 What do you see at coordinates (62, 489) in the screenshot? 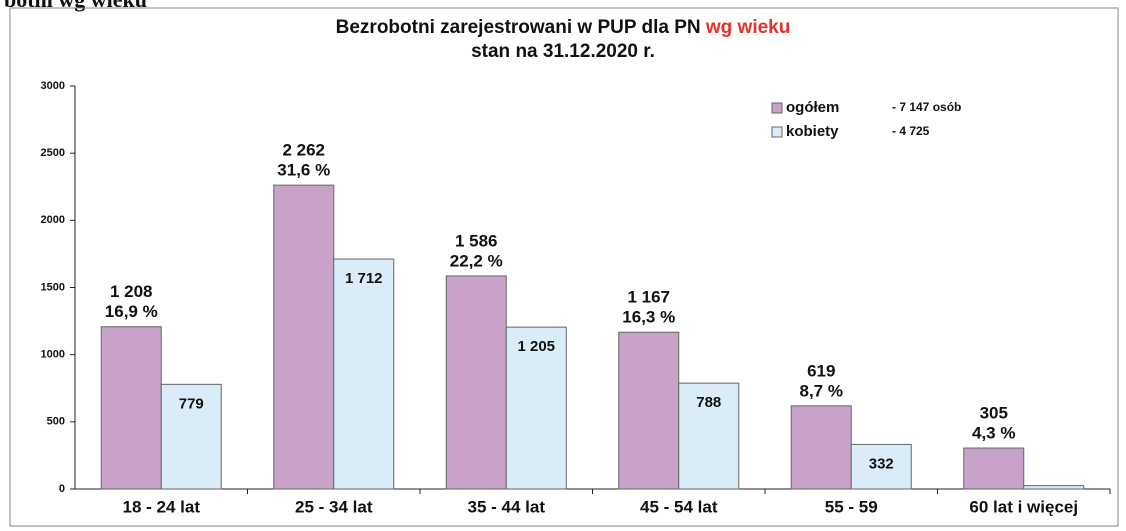
I see `y-tick-label: 0` at bounding box center [62, 489].